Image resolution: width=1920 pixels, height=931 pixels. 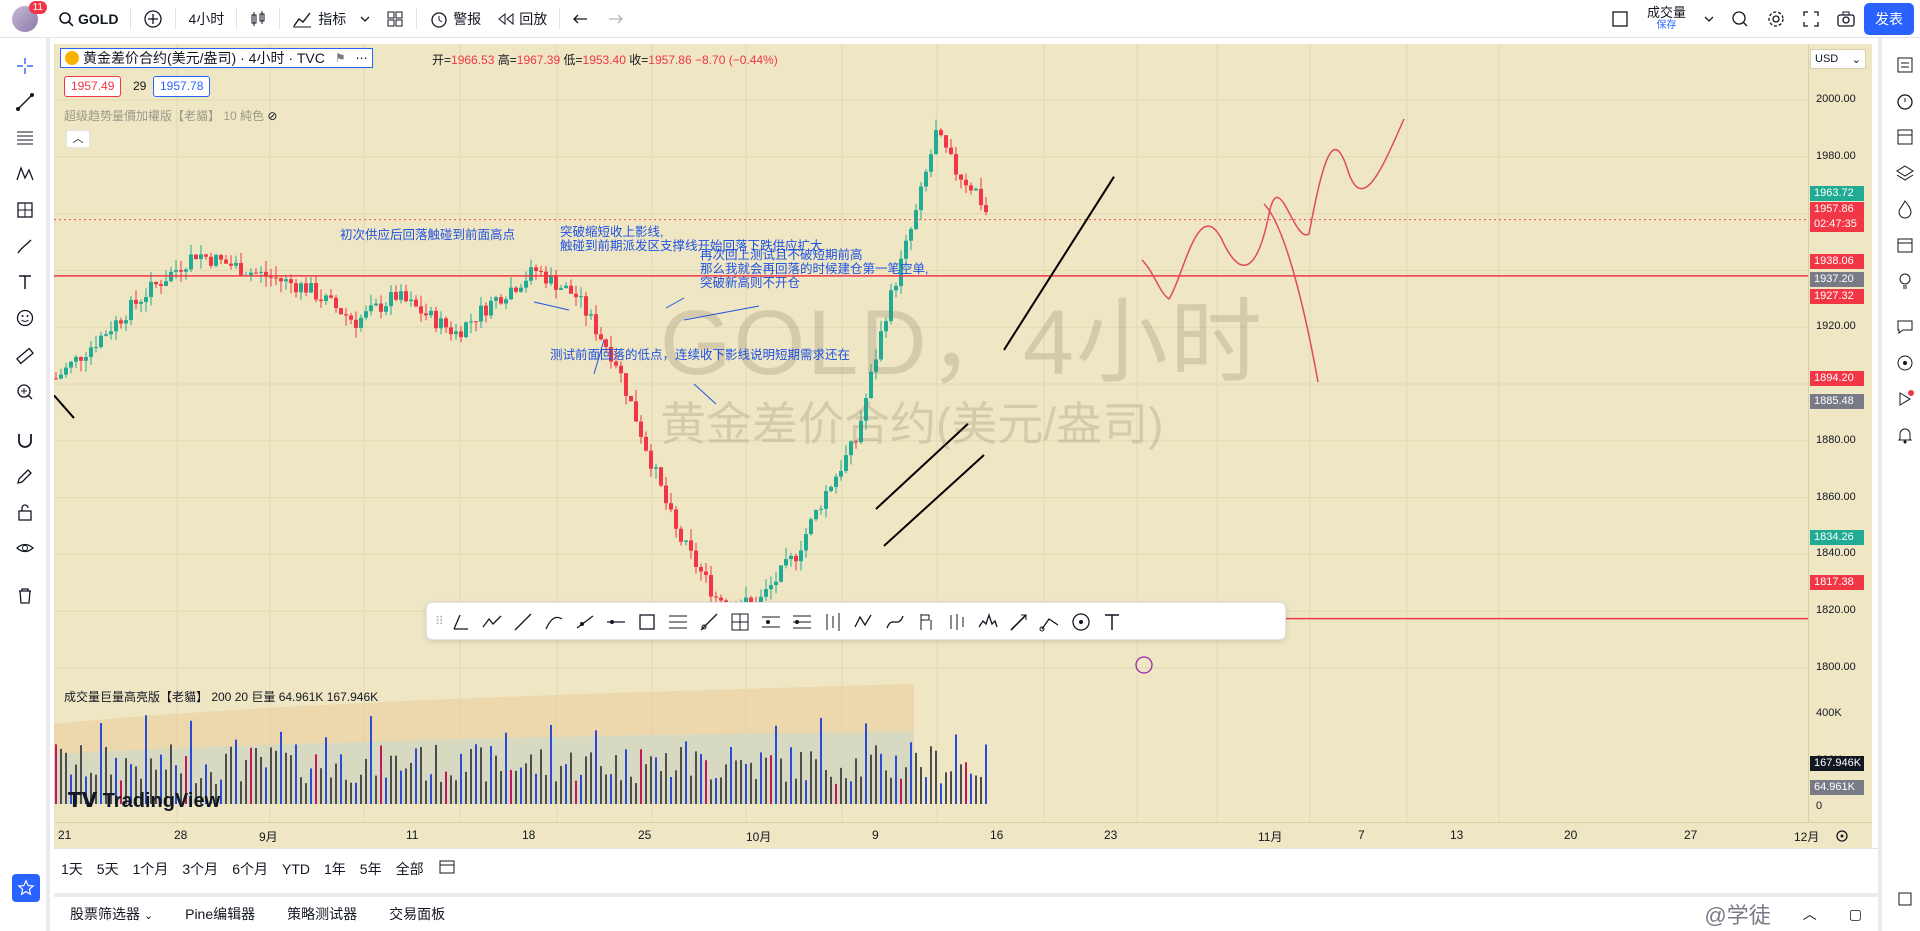 I want to click on abcd-pattern-button, so click(x=864, y=622).